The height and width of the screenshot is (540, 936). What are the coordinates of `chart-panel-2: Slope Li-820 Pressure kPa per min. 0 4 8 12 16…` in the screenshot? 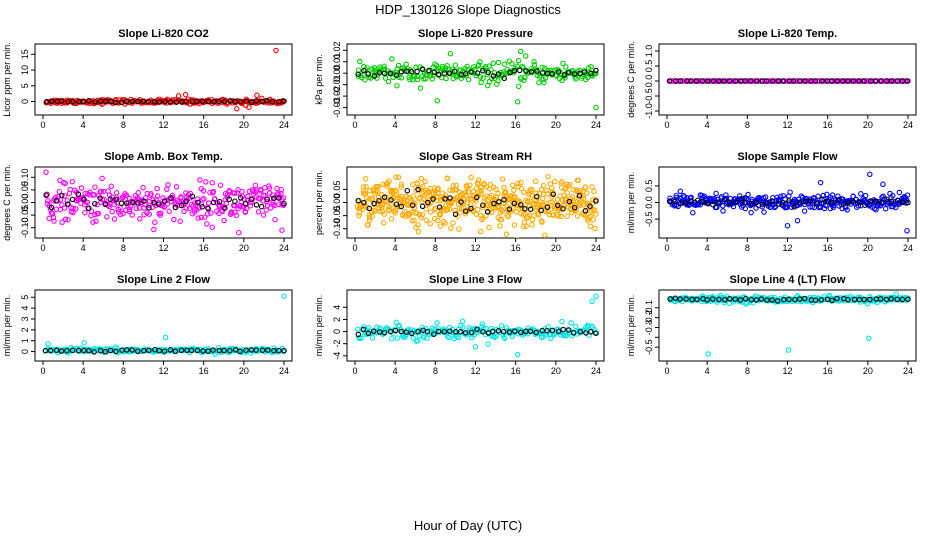 It's located at (459, 79).